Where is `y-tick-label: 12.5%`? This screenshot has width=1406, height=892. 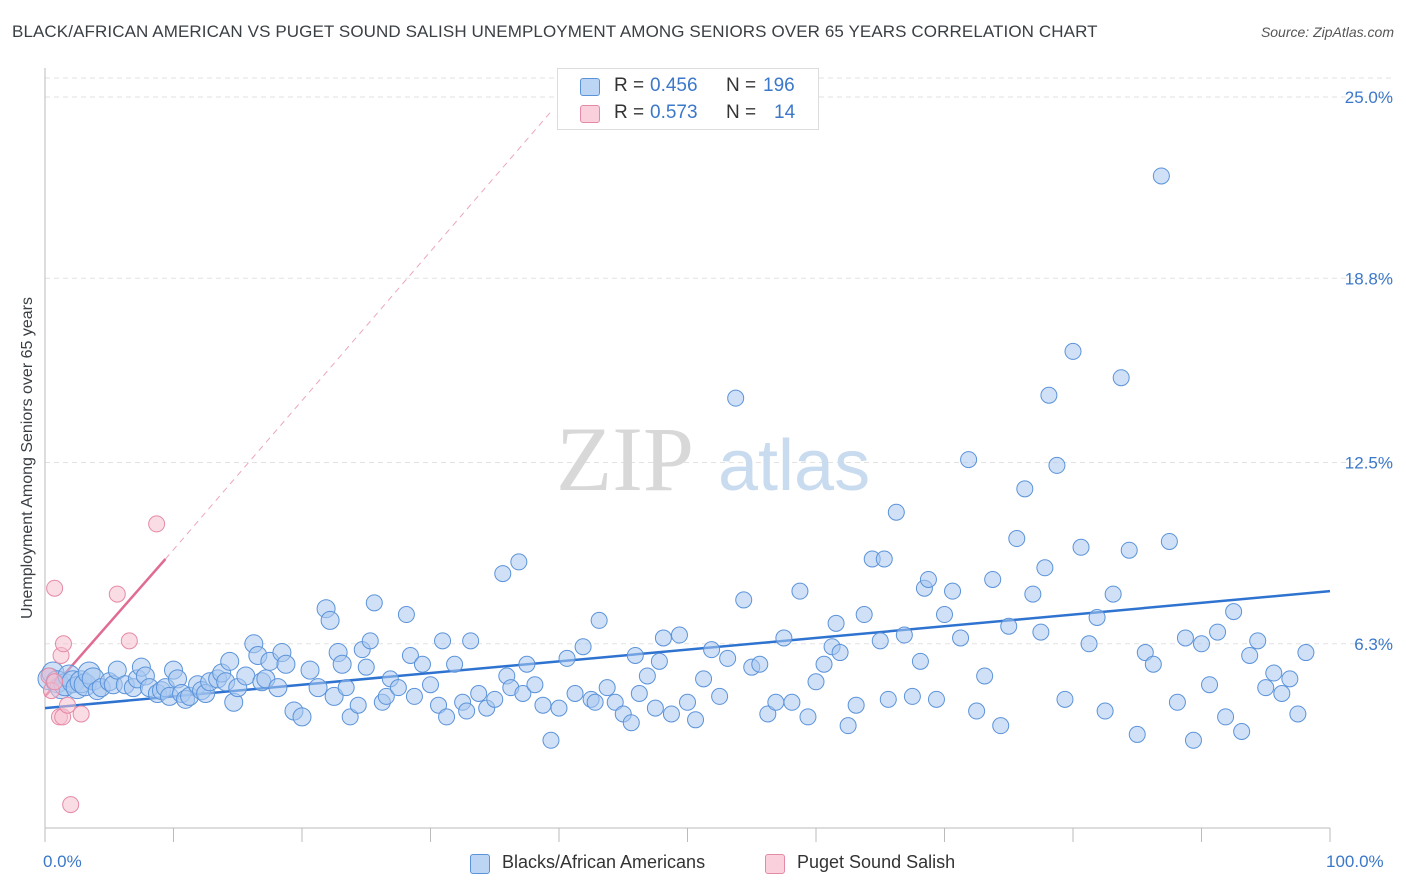 y-tick-label: 12.5% is located at coordinates (1369, 463).